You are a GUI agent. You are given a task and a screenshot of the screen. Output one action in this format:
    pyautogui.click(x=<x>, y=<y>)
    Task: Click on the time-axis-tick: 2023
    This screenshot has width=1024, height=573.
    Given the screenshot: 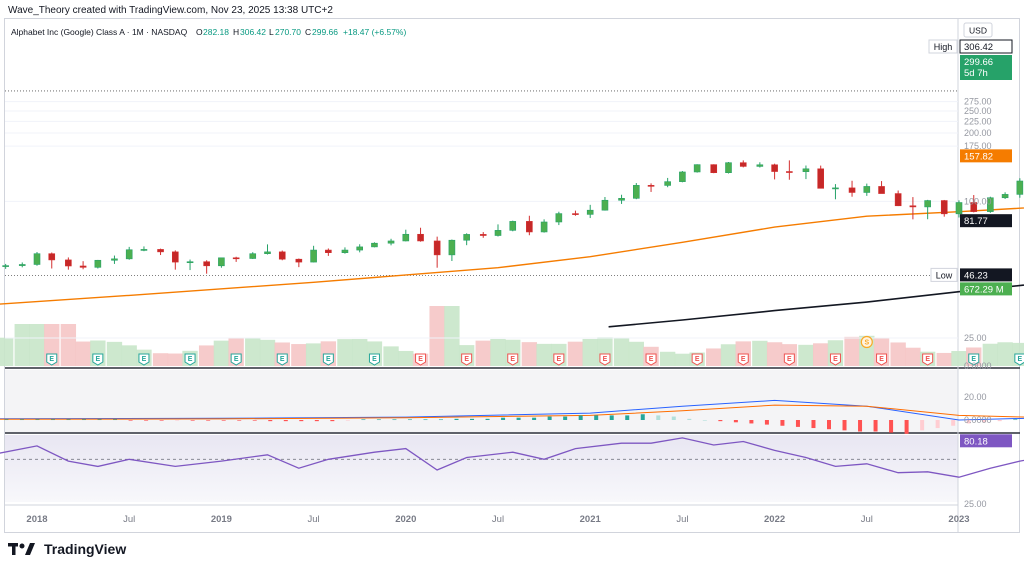 What is the action you would take?
    pyautogui.click(x=958, y=519)
    